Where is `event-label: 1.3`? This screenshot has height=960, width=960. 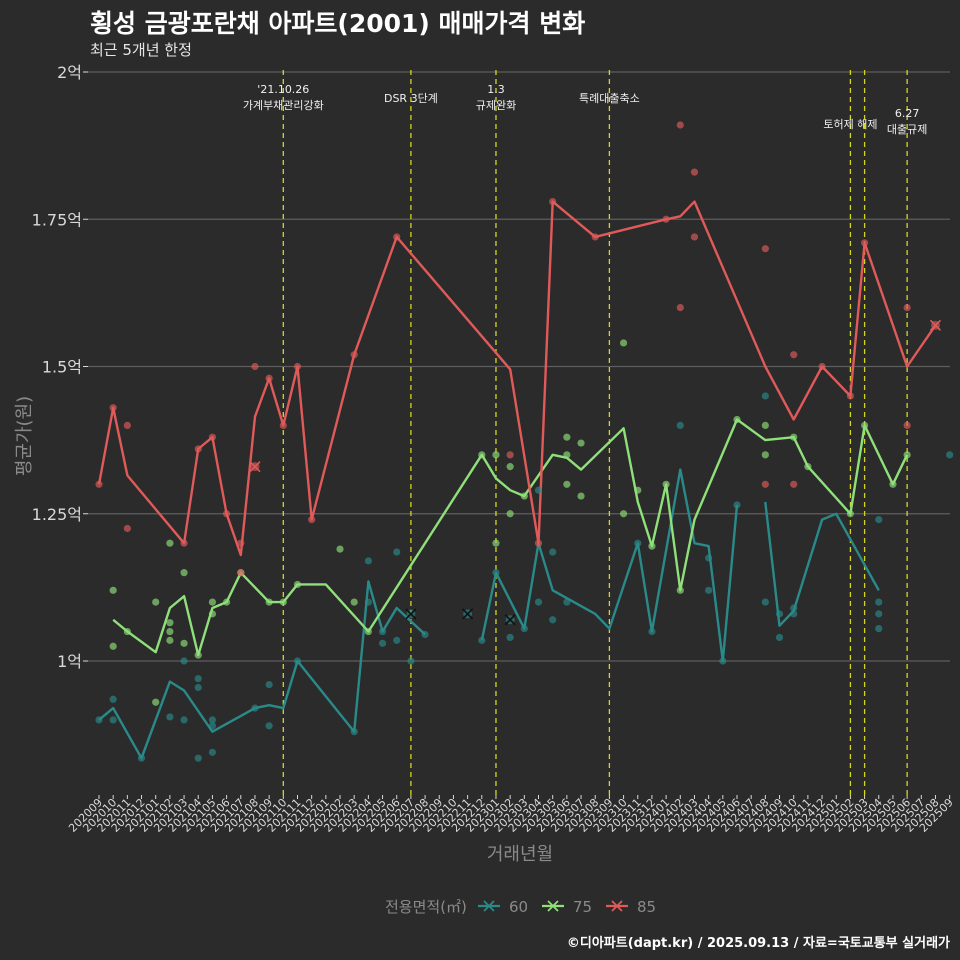 event-label: 1.3 is located at coordinates (496, 89).